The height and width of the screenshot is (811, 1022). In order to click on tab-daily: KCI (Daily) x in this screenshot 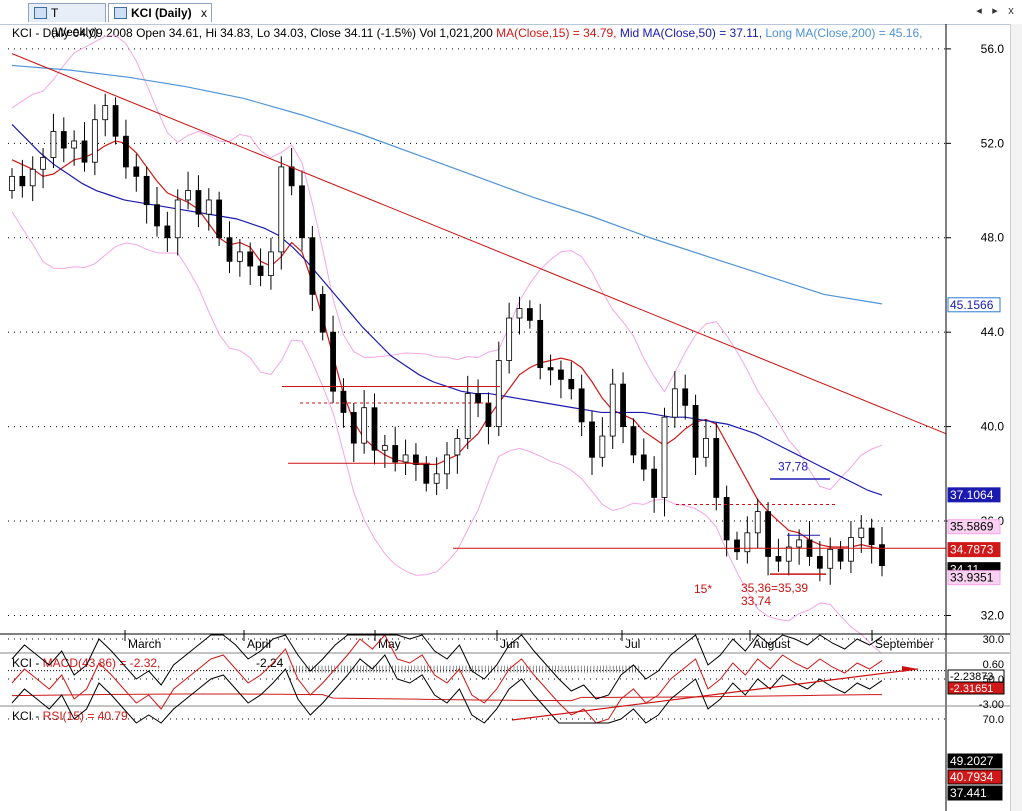, I will do `click(160, 12)`.